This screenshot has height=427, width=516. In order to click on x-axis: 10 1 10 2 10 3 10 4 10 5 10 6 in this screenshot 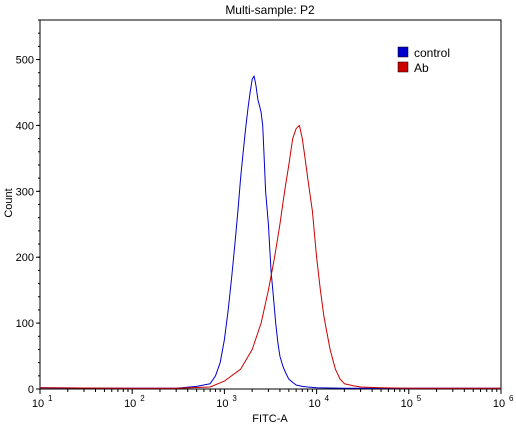, I will do `click(273, 399)`.